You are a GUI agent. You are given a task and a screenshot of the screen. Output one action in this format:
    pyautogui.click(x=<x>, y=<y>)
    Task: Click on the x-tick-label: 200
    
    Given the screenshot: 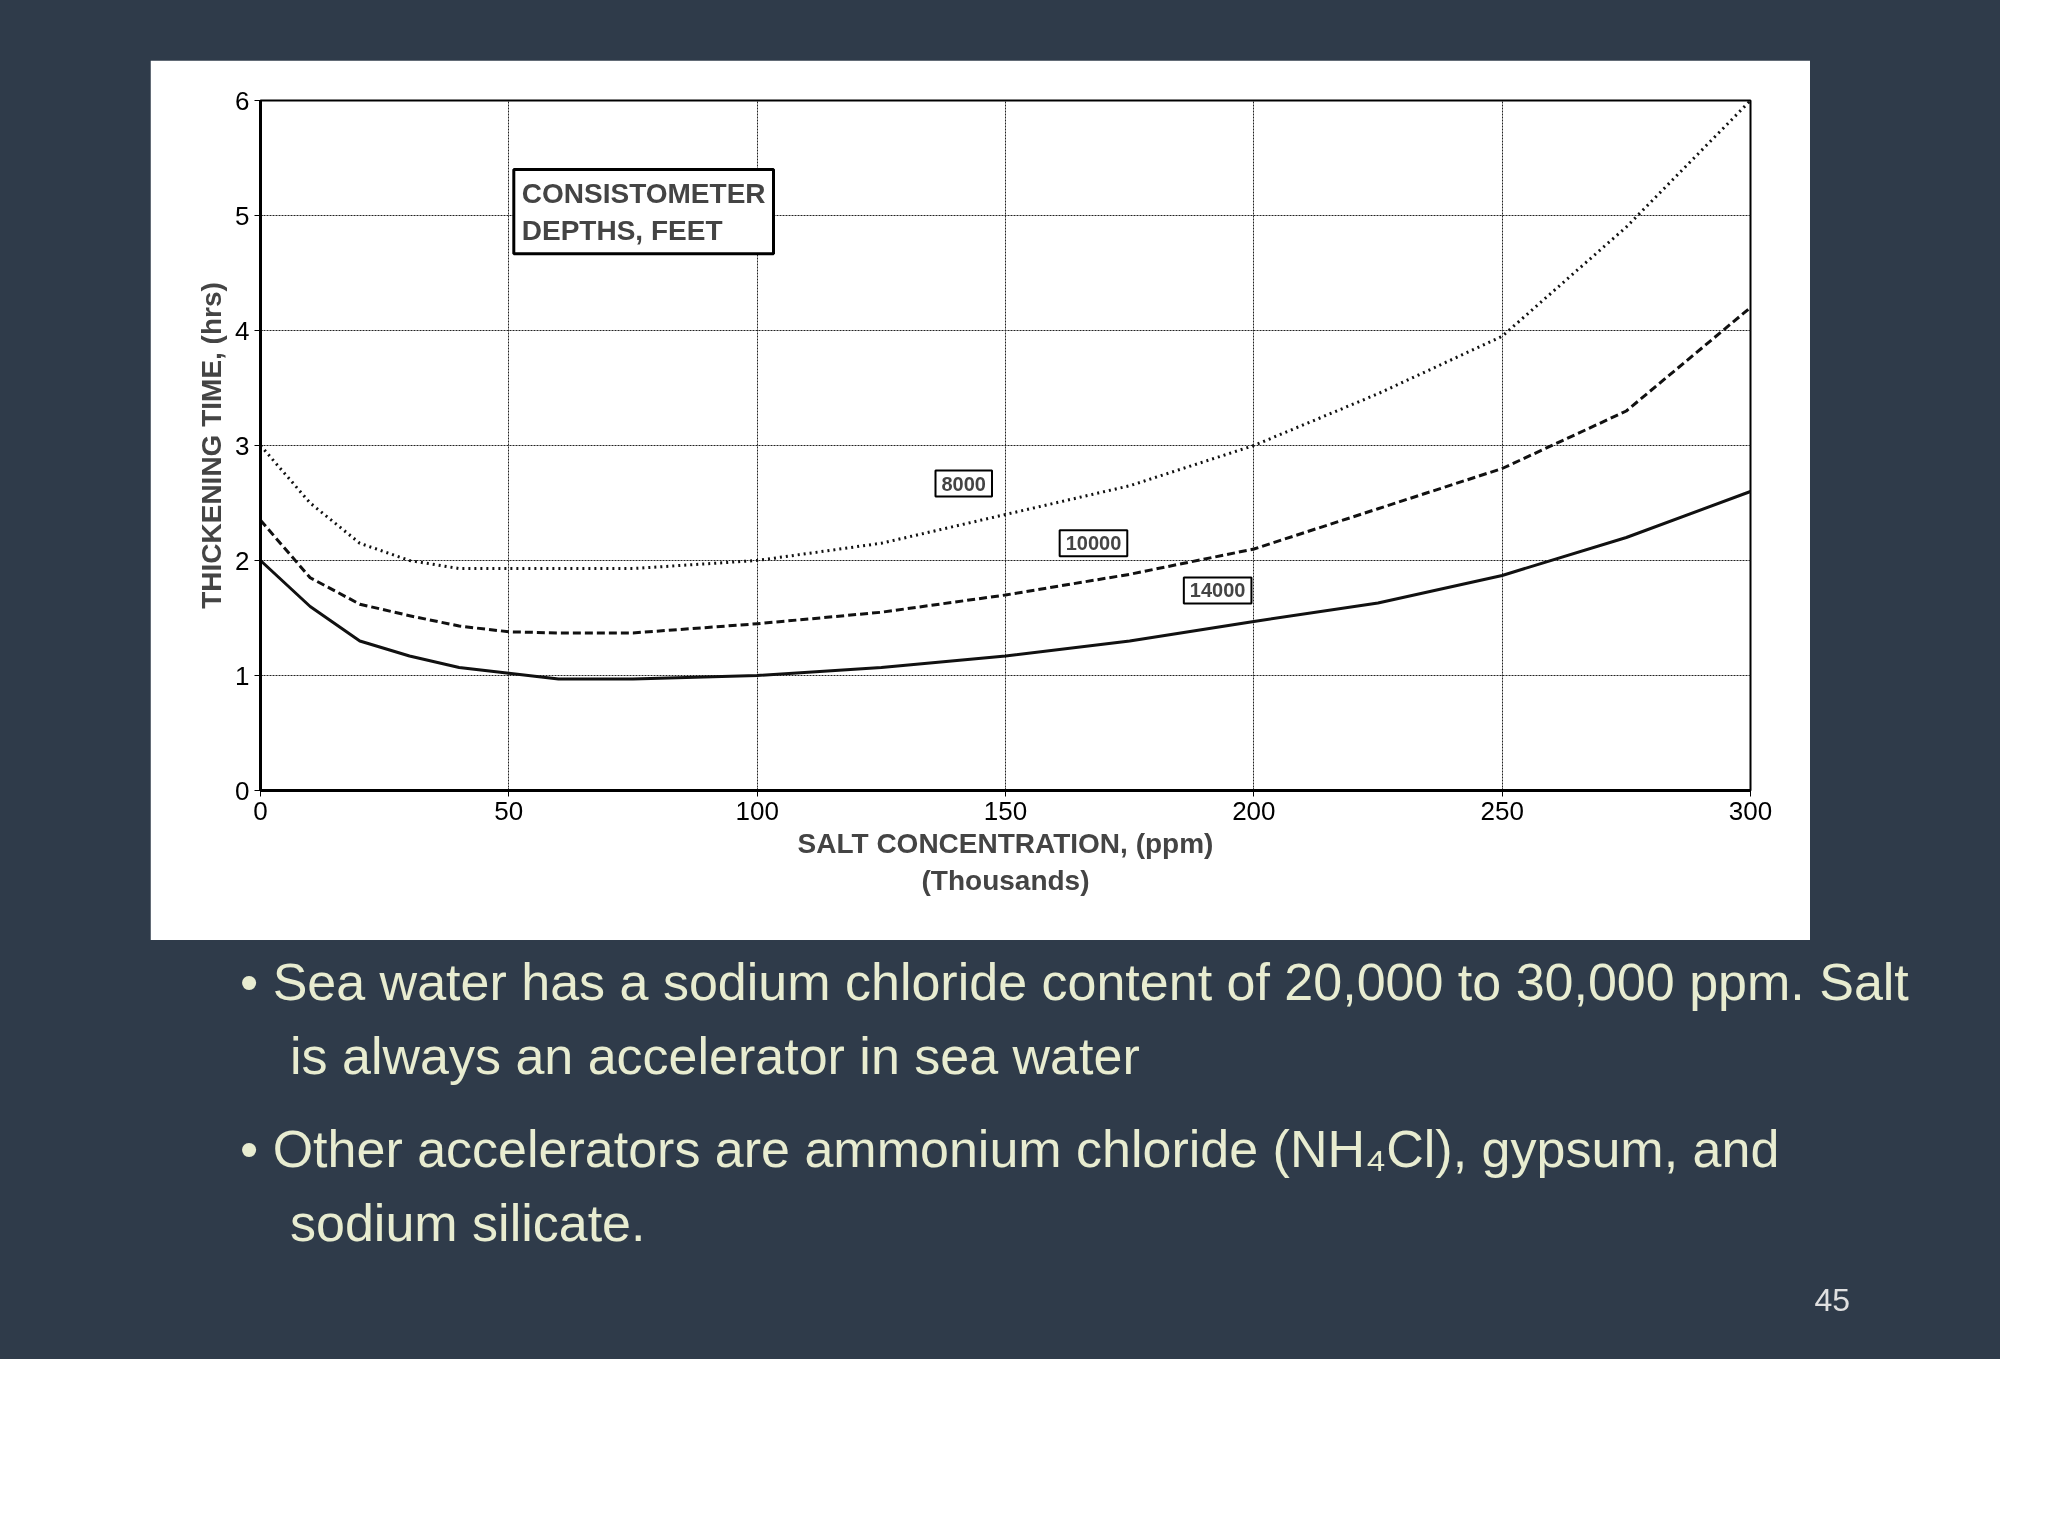 What is the action you would take?
    pyautogui.click(x=1254, y=810)
    